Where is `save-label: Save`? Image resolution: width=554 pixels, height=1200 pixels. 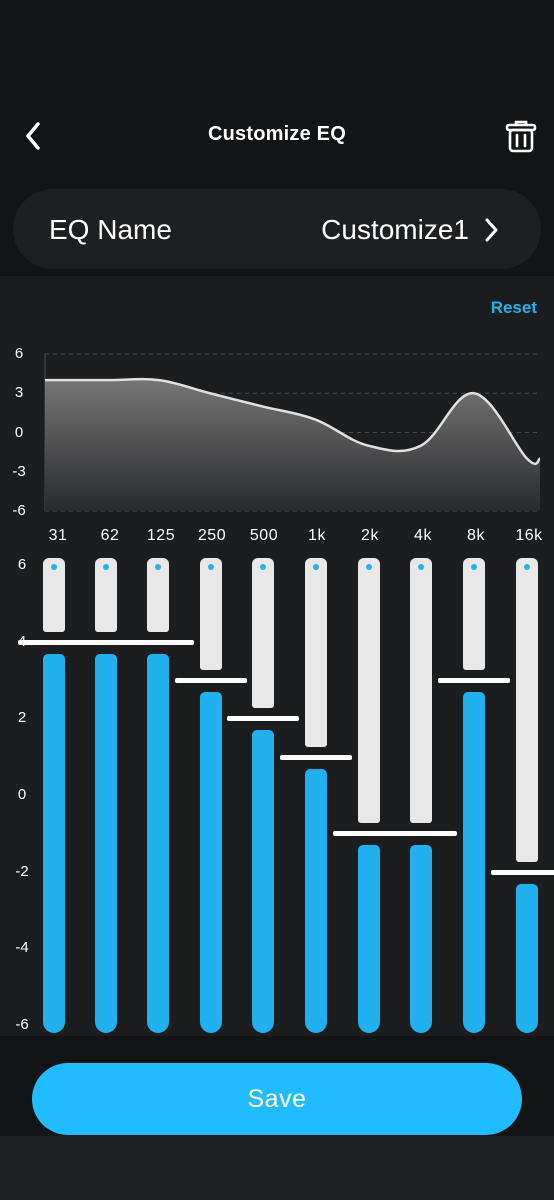 save-label: Save is located at coordinates (277, 1098).